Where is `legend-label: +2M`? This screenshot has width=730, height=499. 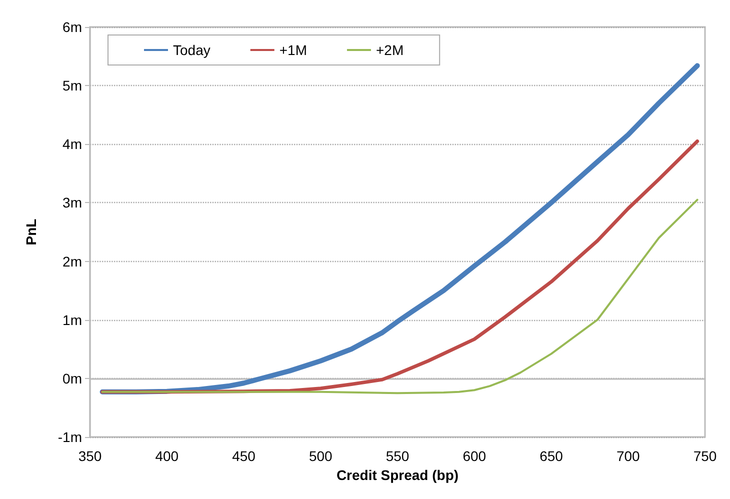 legend-label: +2M is located at coordinates (390, 50).